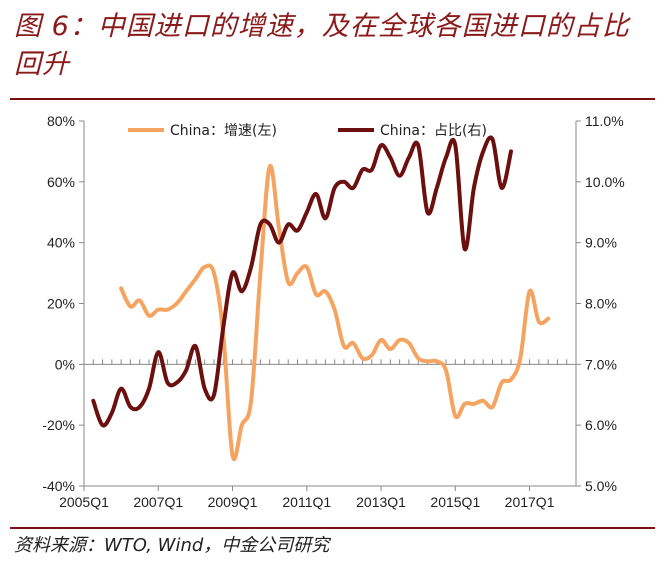 Image resolution: width=663 pixels, height=573 pixels. I want to click on left-tick-label: 60%, so click(61, 182).